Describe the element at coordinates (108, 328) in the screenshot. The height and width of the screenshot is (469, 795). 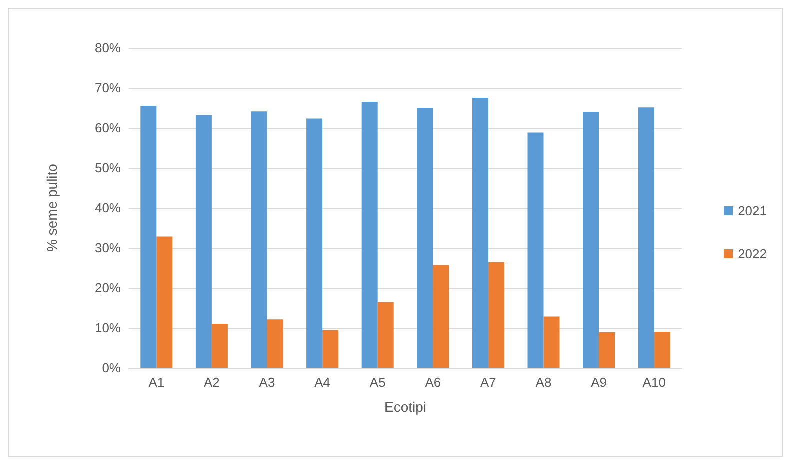
I see `y-tick-label: 10%` at that location.